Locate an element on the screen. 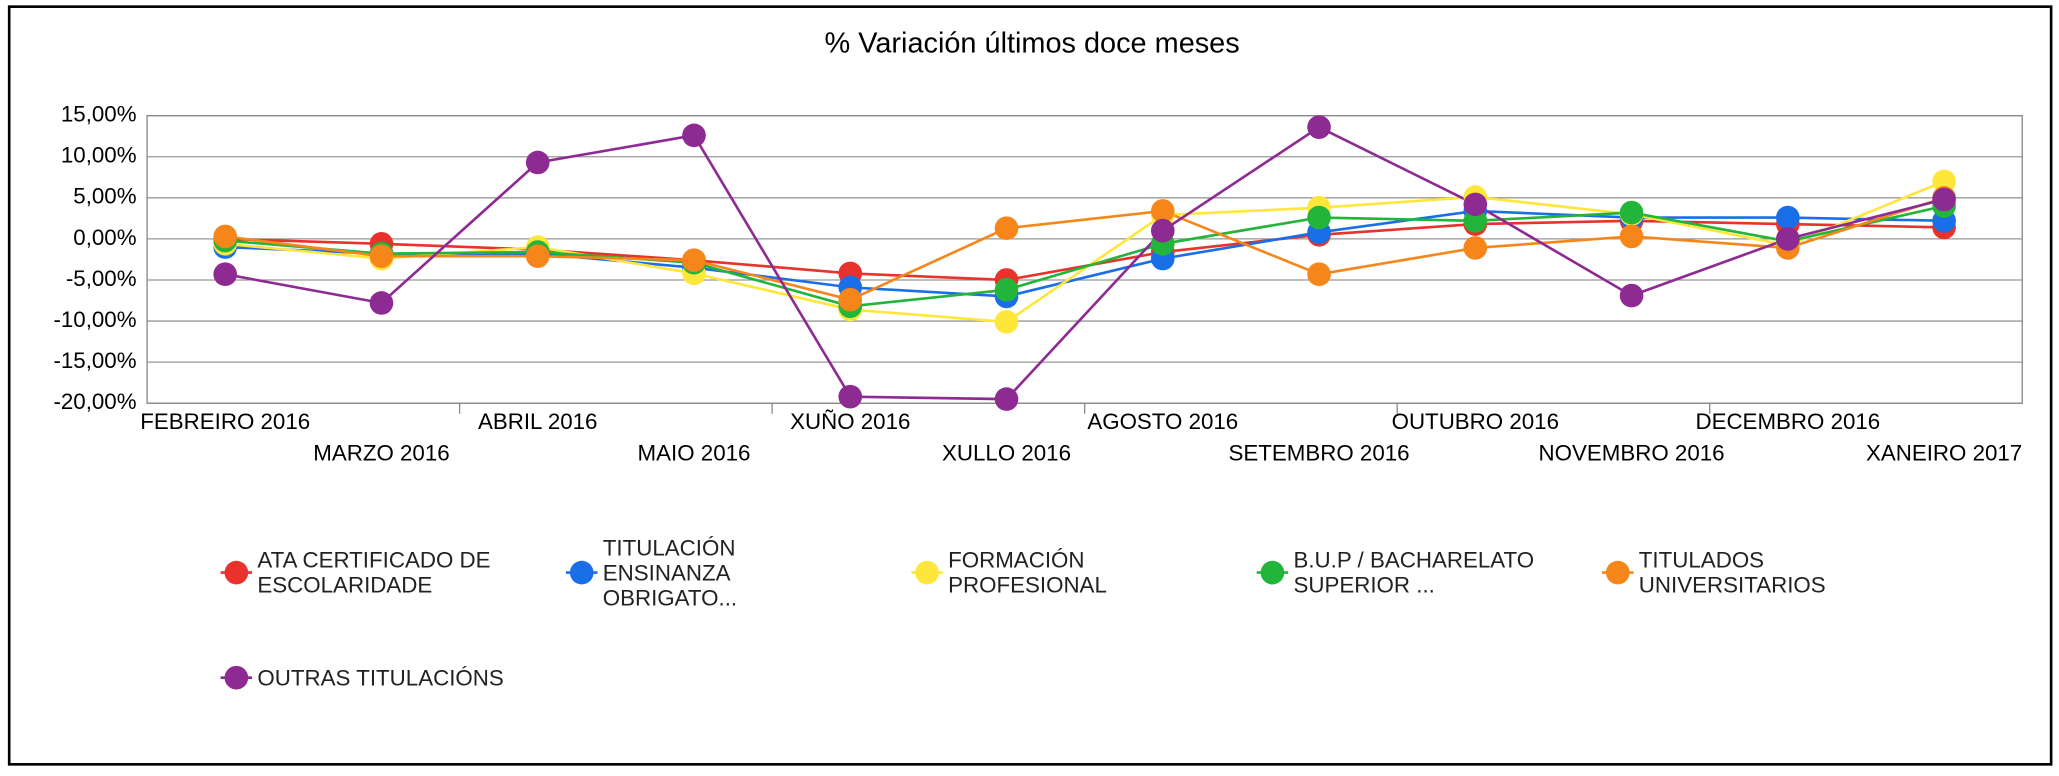 This screenshot has width=2059, height=776. legend-item: TITULADOS UNIVERSITARIOS is located at coordinates (1732, 572).